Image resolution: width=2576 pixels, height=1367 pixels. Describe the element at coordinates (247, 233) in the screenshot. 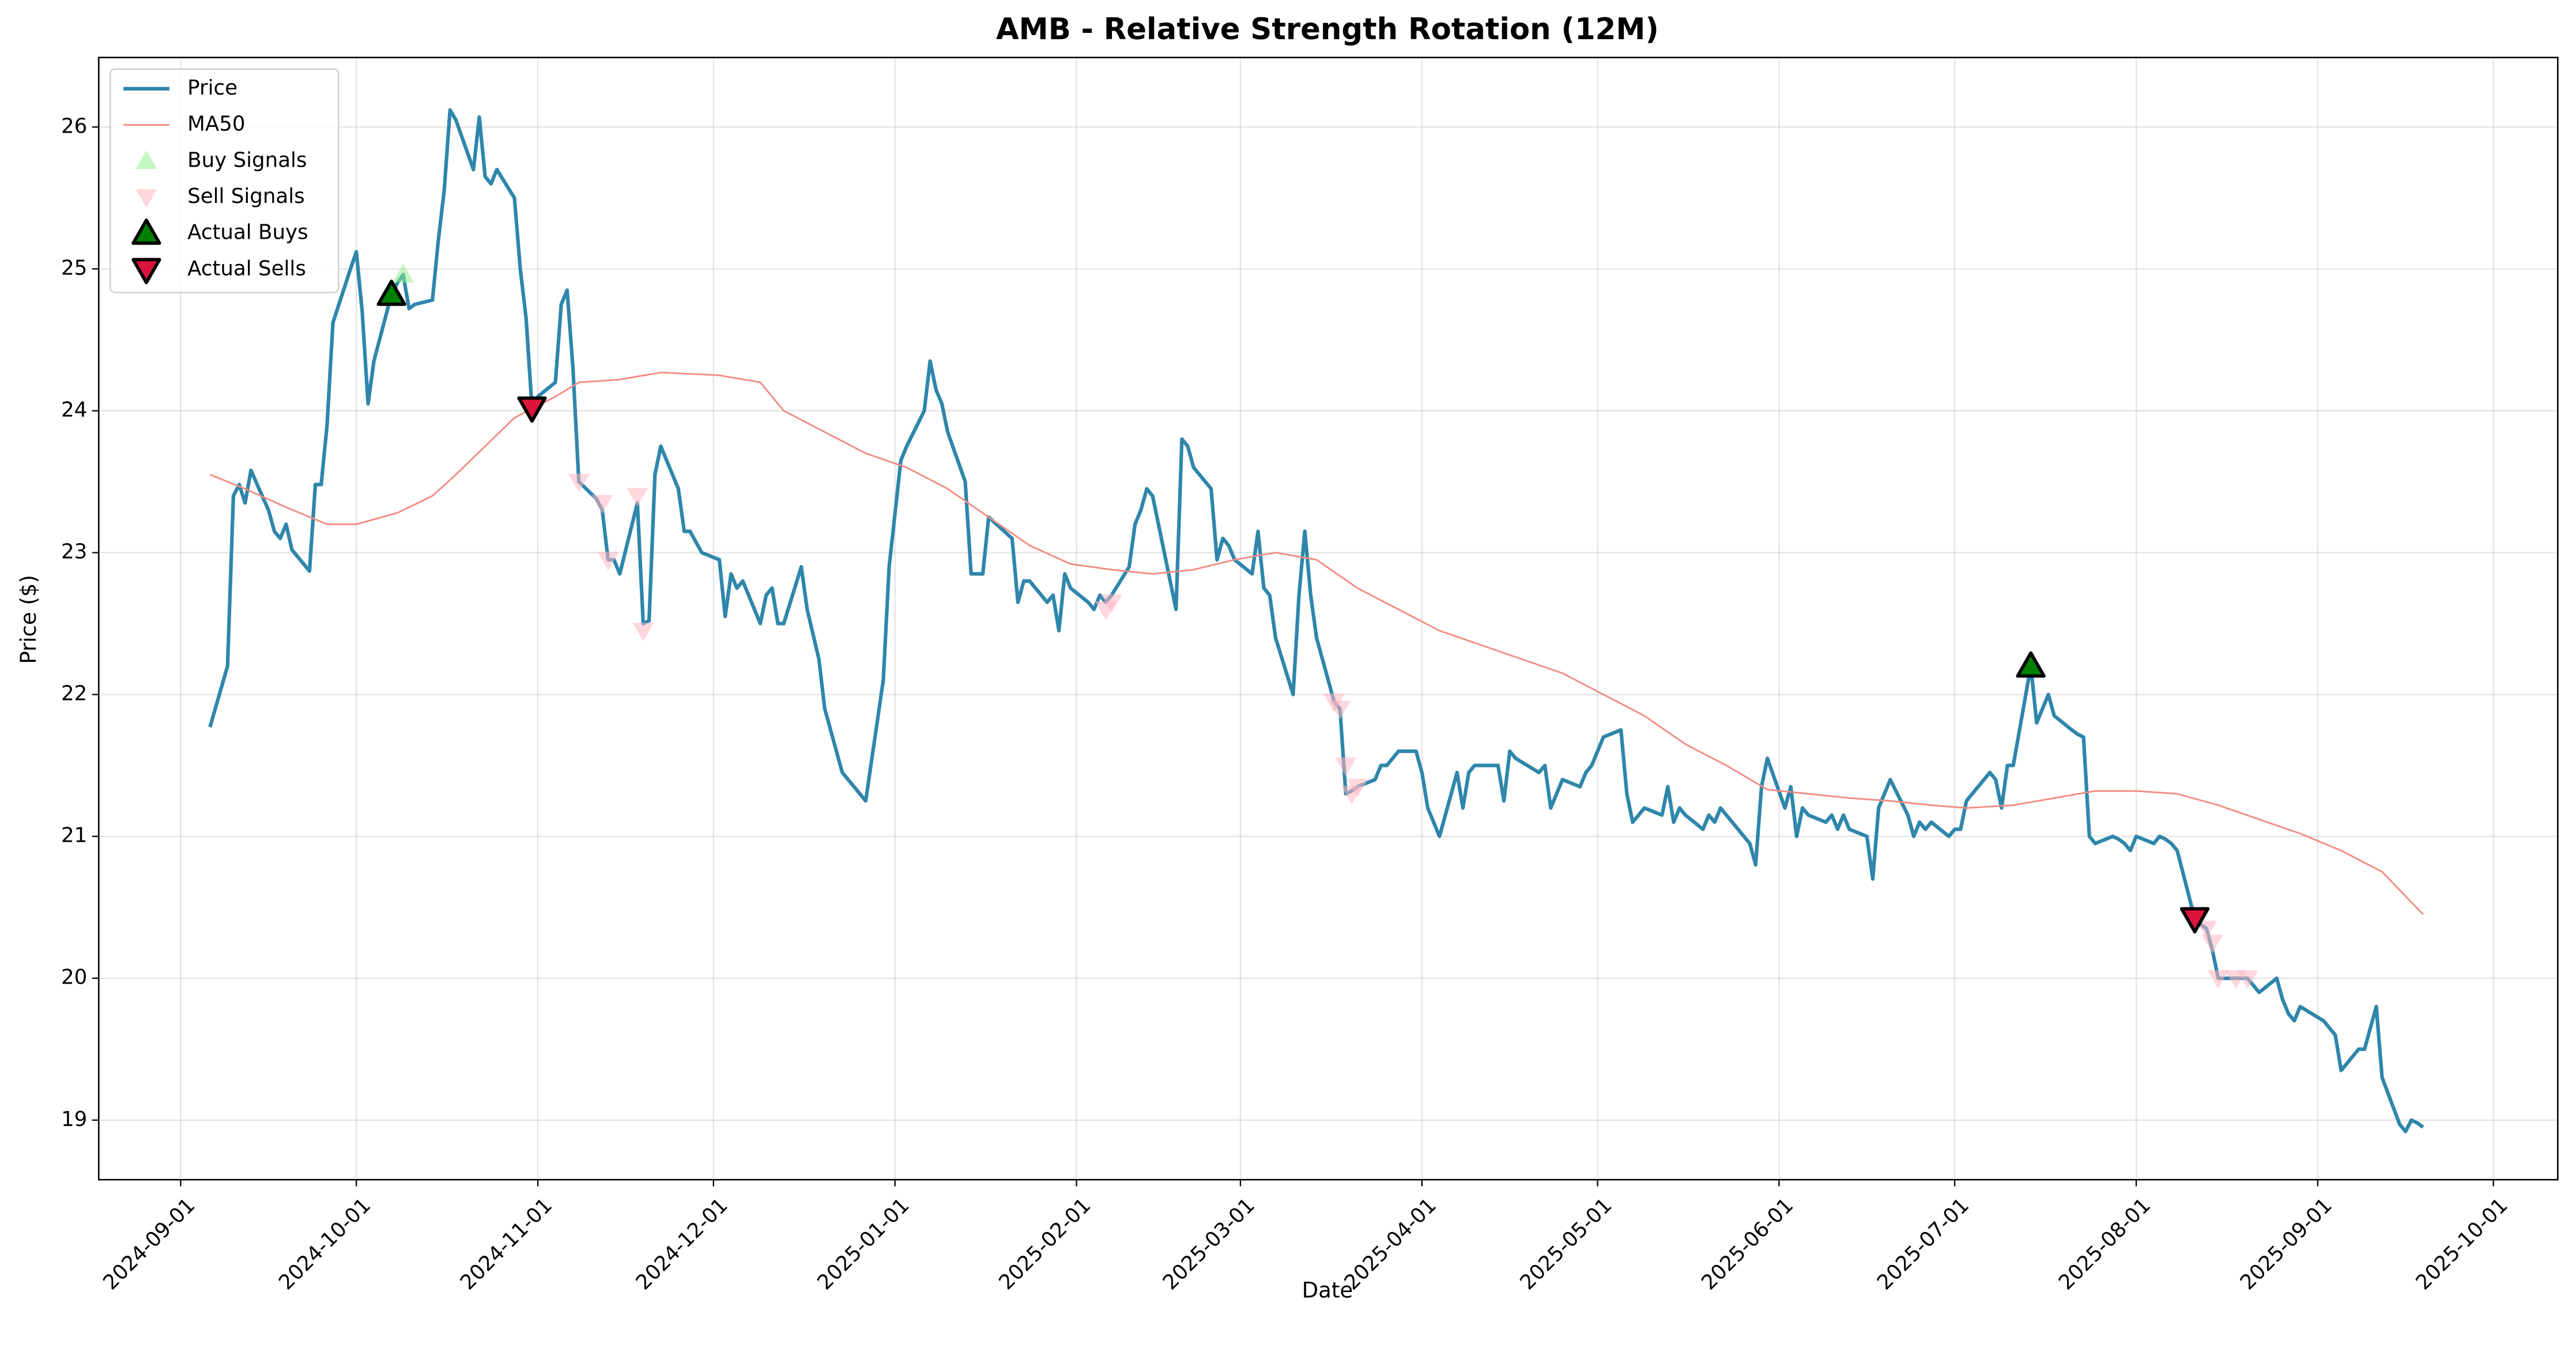

I see `legend-label: Actual Buys` at that location.